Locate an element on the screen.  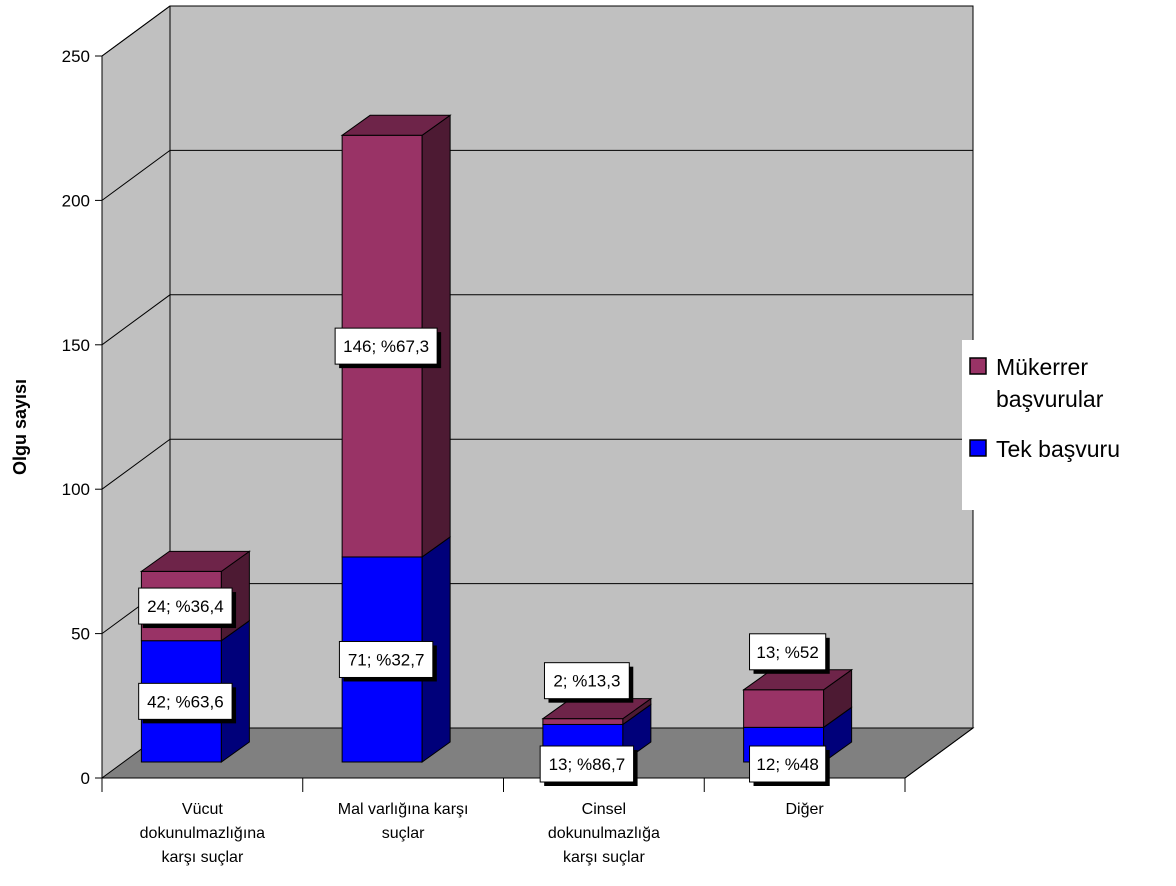
data-label: 42; %63,6 is located at coordinates (185, 701).